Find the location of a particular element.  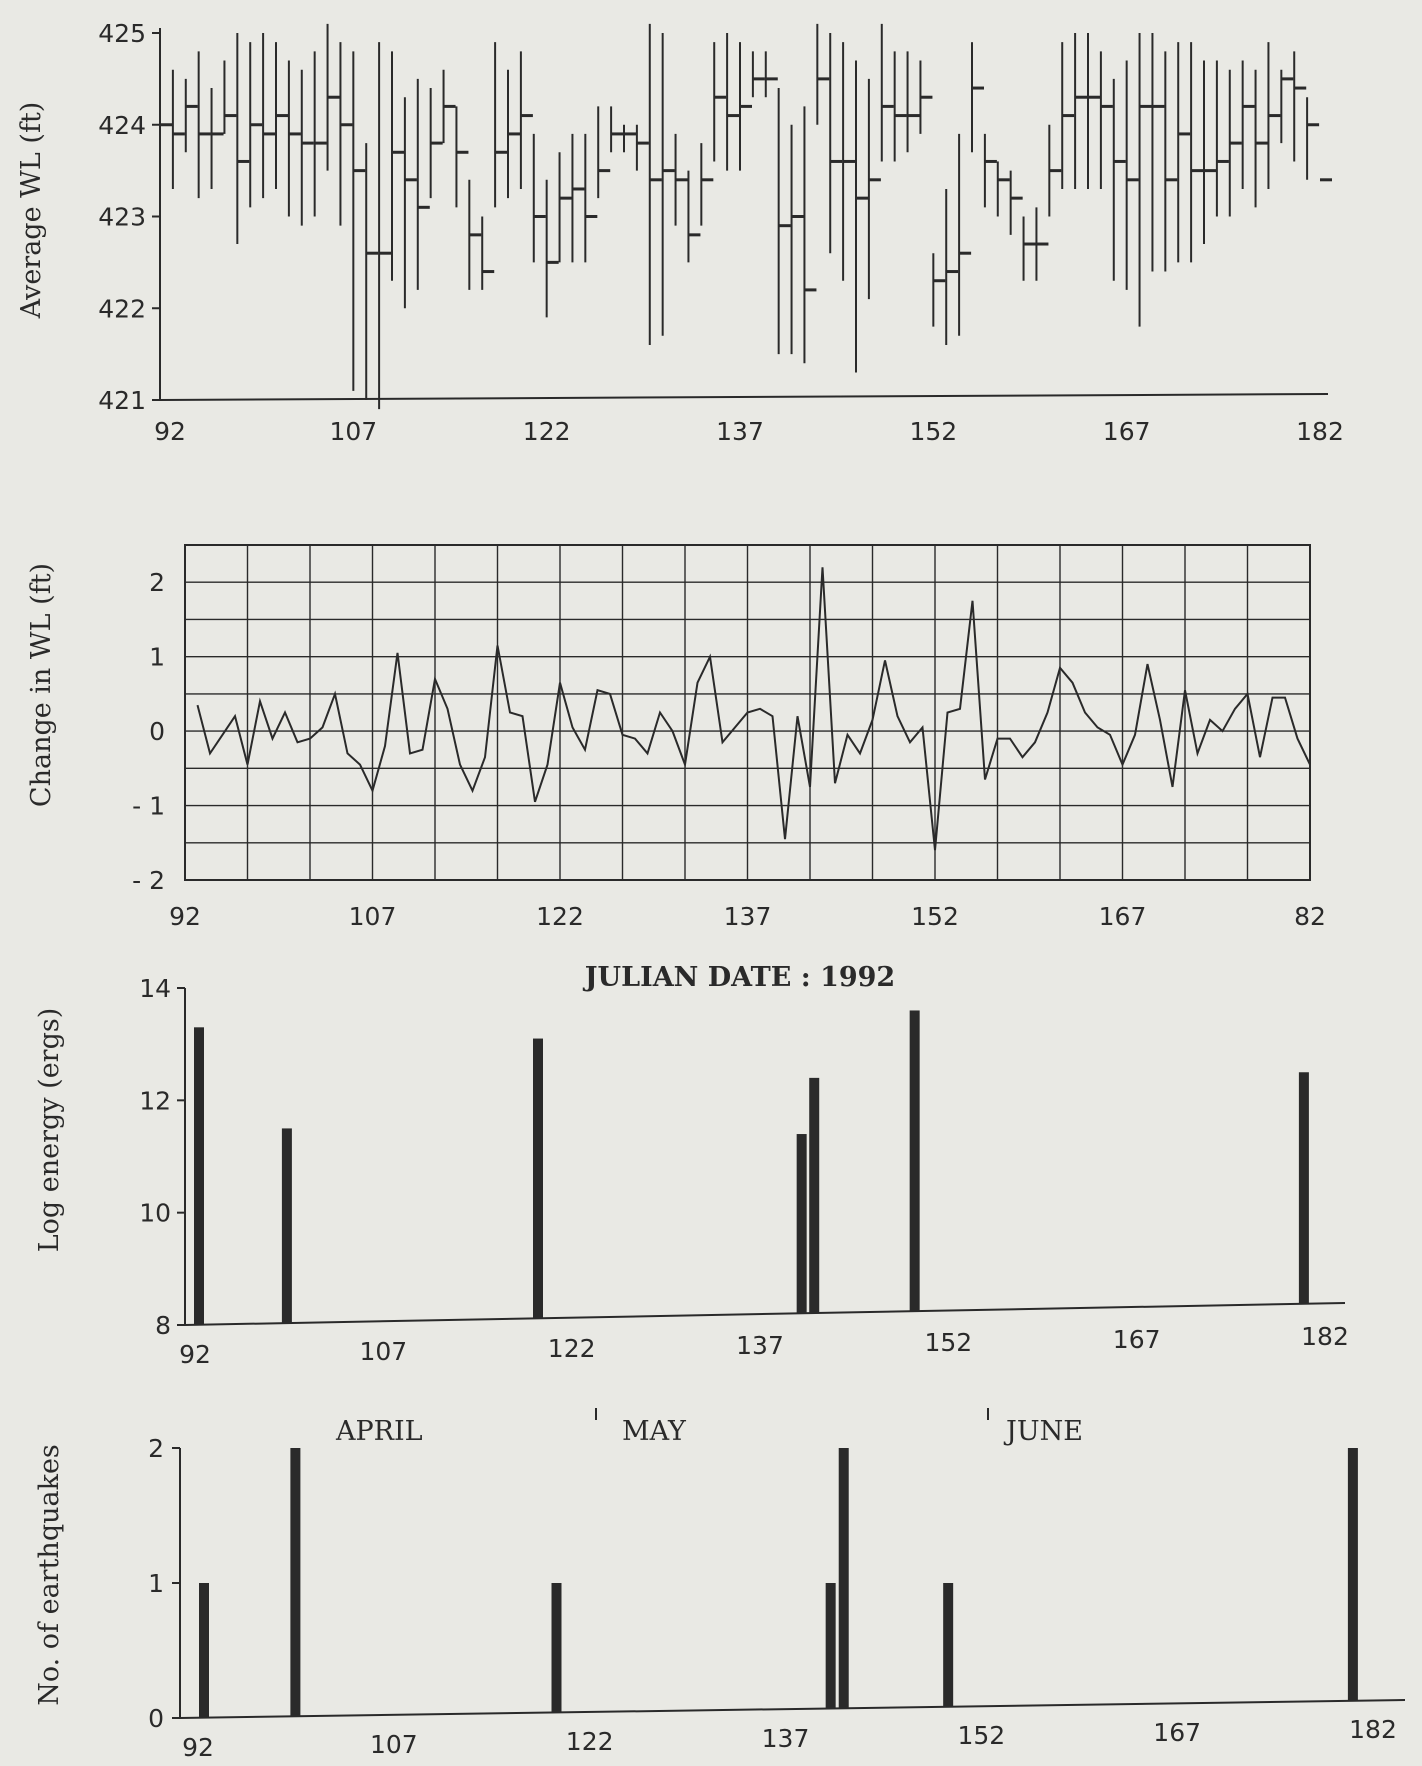

log-energy-ylabel: Log energy (ergs) is located at coordinates (49, 1130).